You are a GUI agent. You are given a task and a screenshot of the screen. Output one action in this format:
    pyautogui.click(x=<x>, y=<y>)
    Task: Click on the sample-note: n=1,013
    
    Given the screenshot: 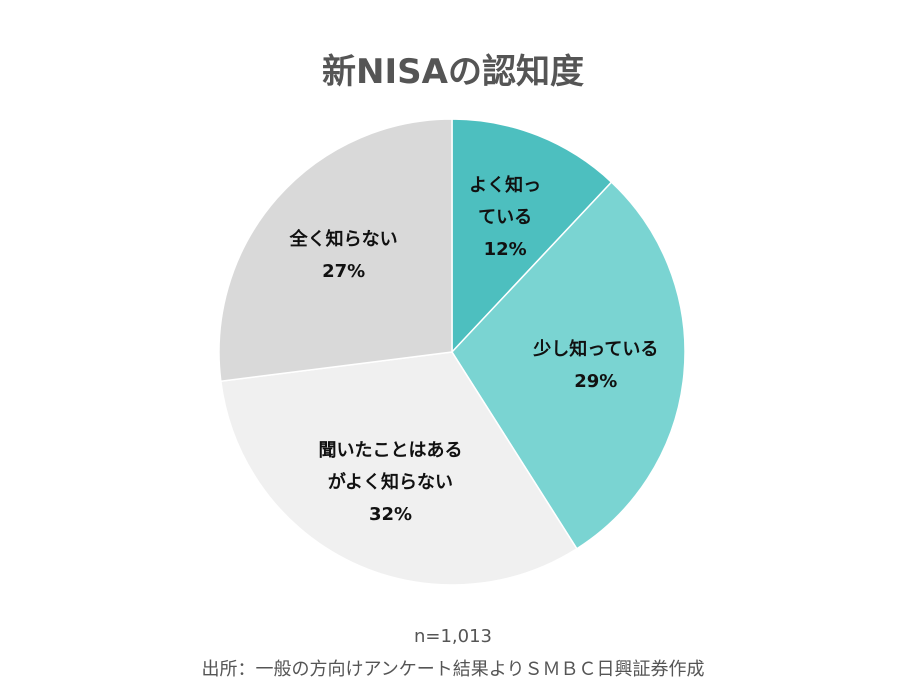 What is the action you would take?
    pyautogui.click(x=453, y=636)
    